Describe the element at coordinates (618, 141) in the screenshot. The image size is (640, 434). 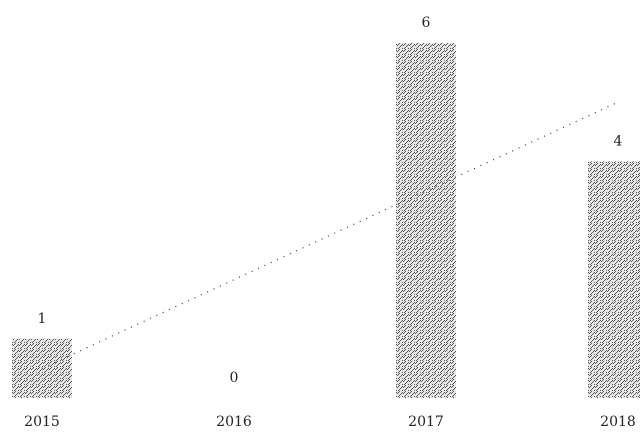
I see `data-label: 4` at that location.